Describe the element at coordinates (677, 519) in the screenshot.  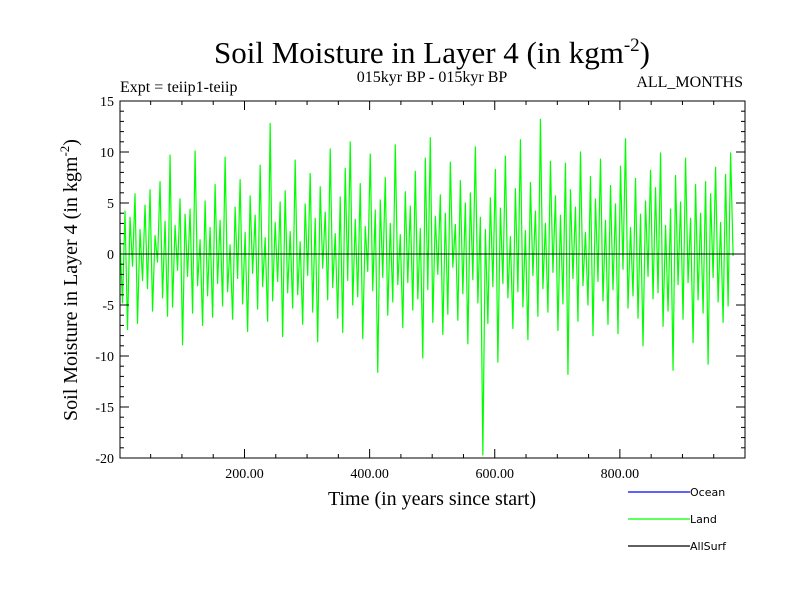
I see `legend: Ocean Land AllSurf` at that location.